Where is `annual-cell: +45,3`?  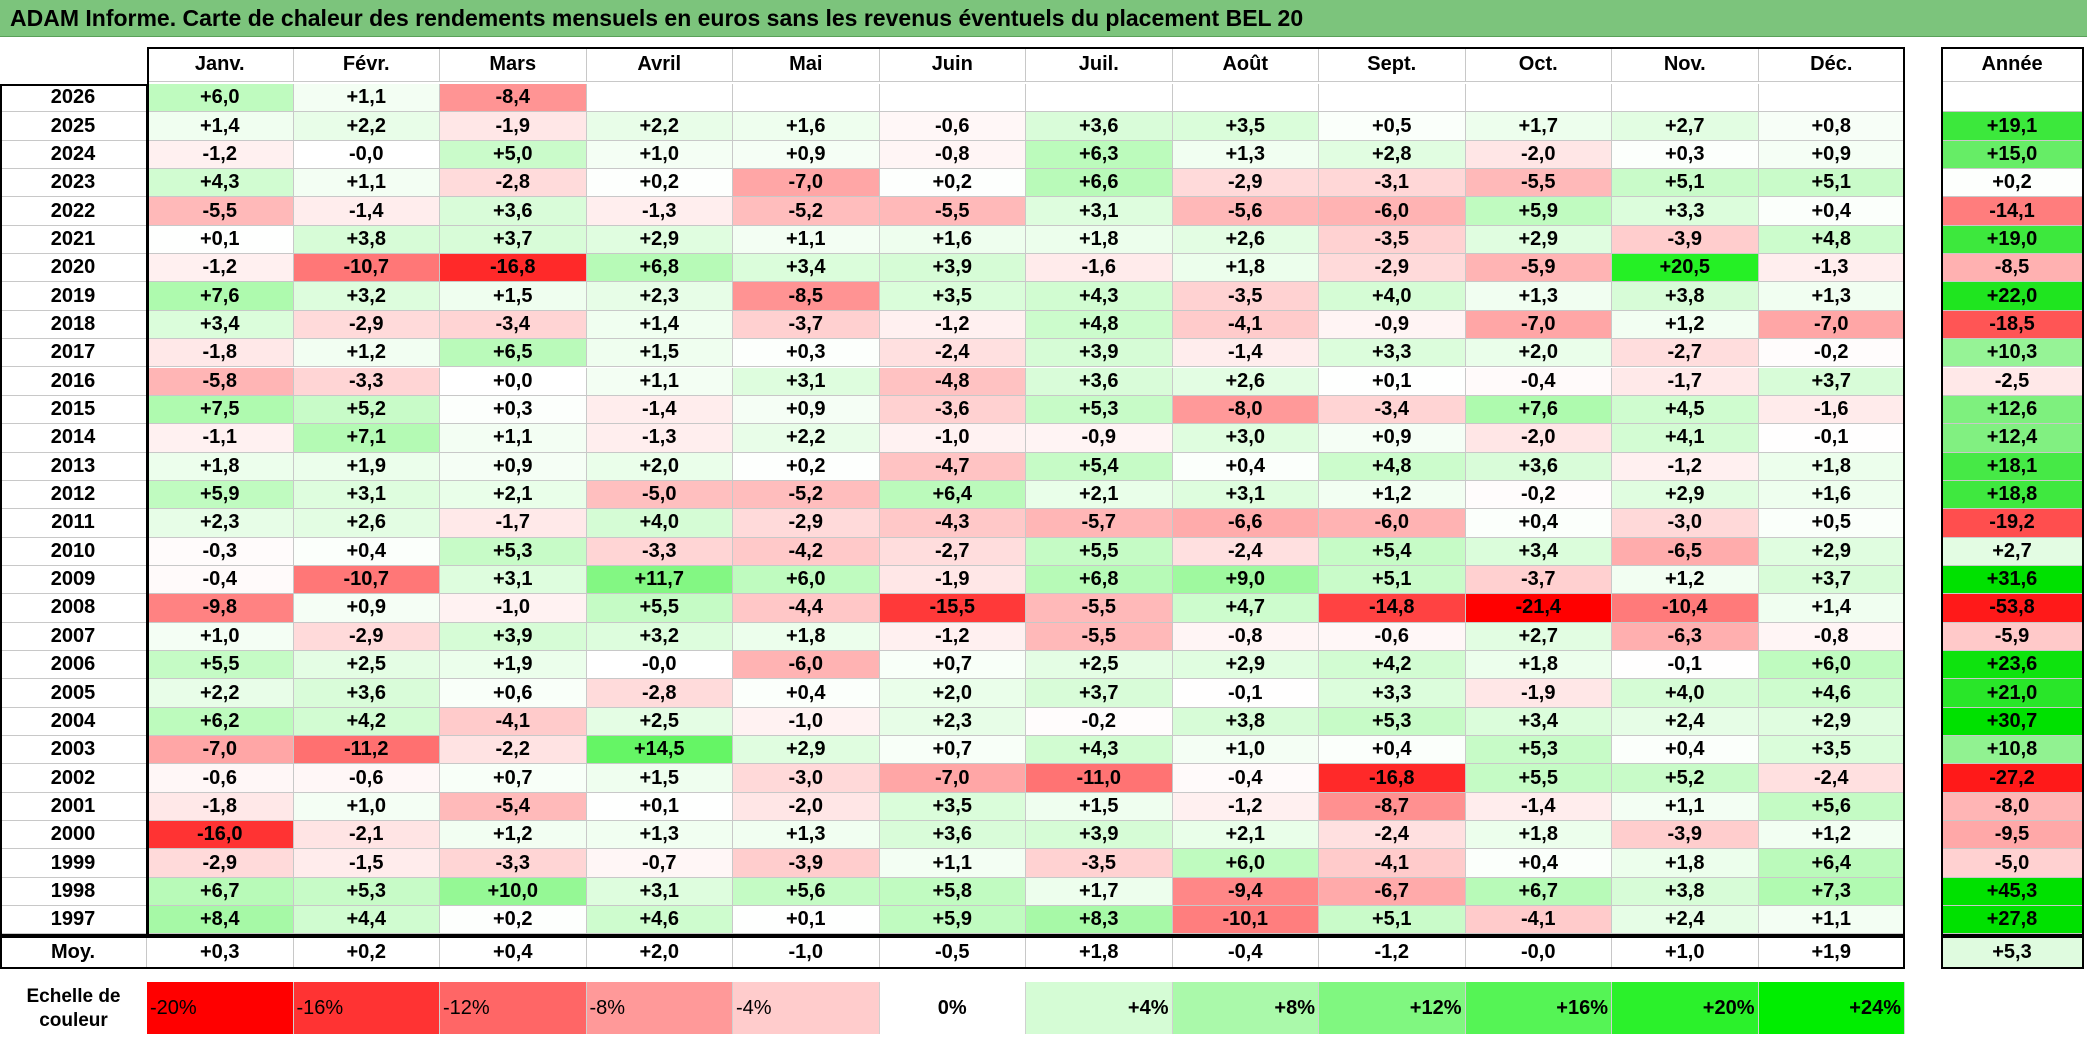 annual-cell: +45,3 is located at coordinates (2012, 892).